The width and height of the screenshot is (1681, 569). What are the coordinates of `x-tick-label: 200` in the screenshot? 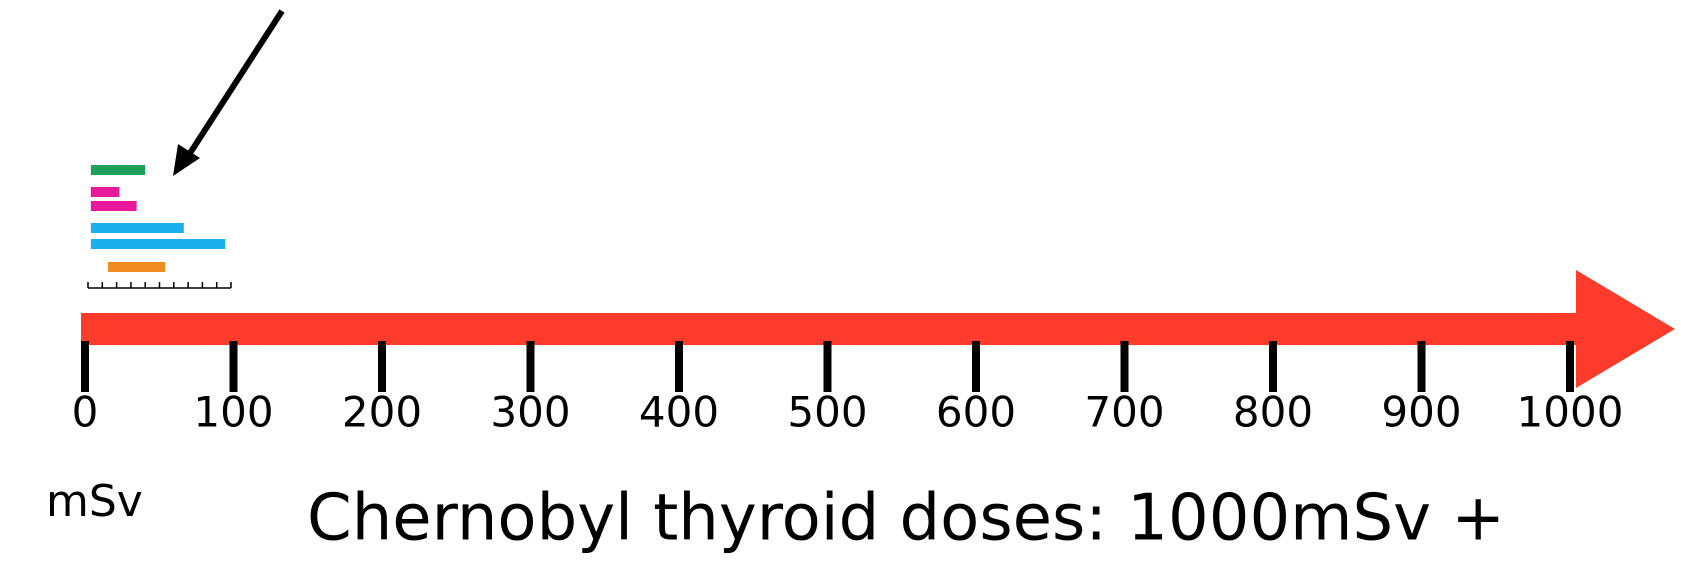 It's located at (382, 412).